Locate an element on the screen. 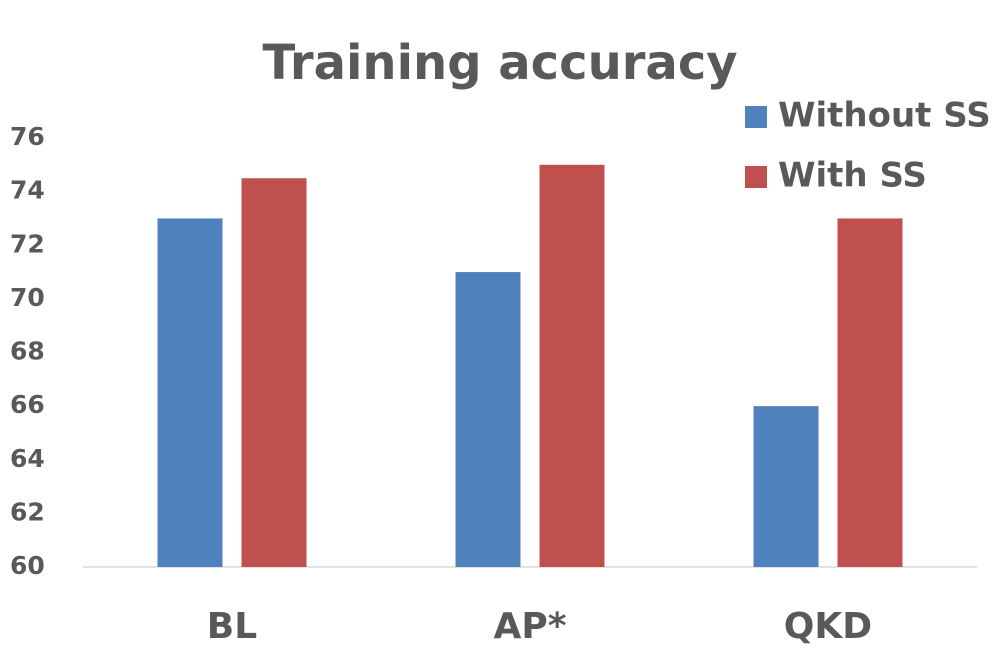 The height and width of the screenshot is (667, 1000). legend-label: With SS is located at coordinates (852, 176).